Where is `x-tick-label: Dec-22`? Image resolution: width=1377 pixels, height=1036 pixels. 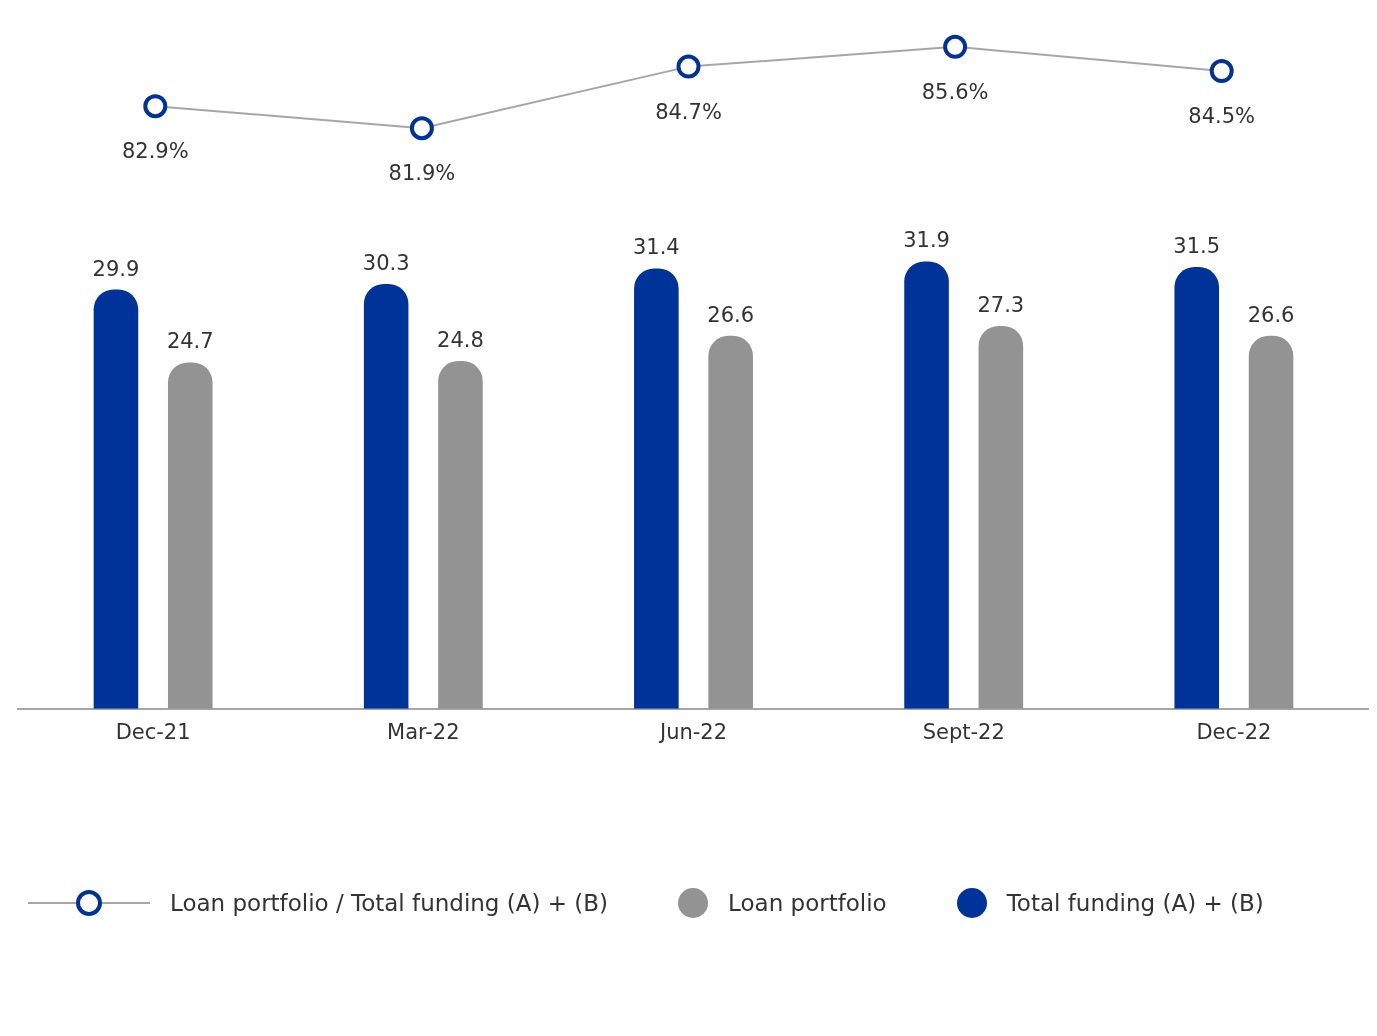
x-tick-label: Dec-22 is located at coordinates (1234, 731).